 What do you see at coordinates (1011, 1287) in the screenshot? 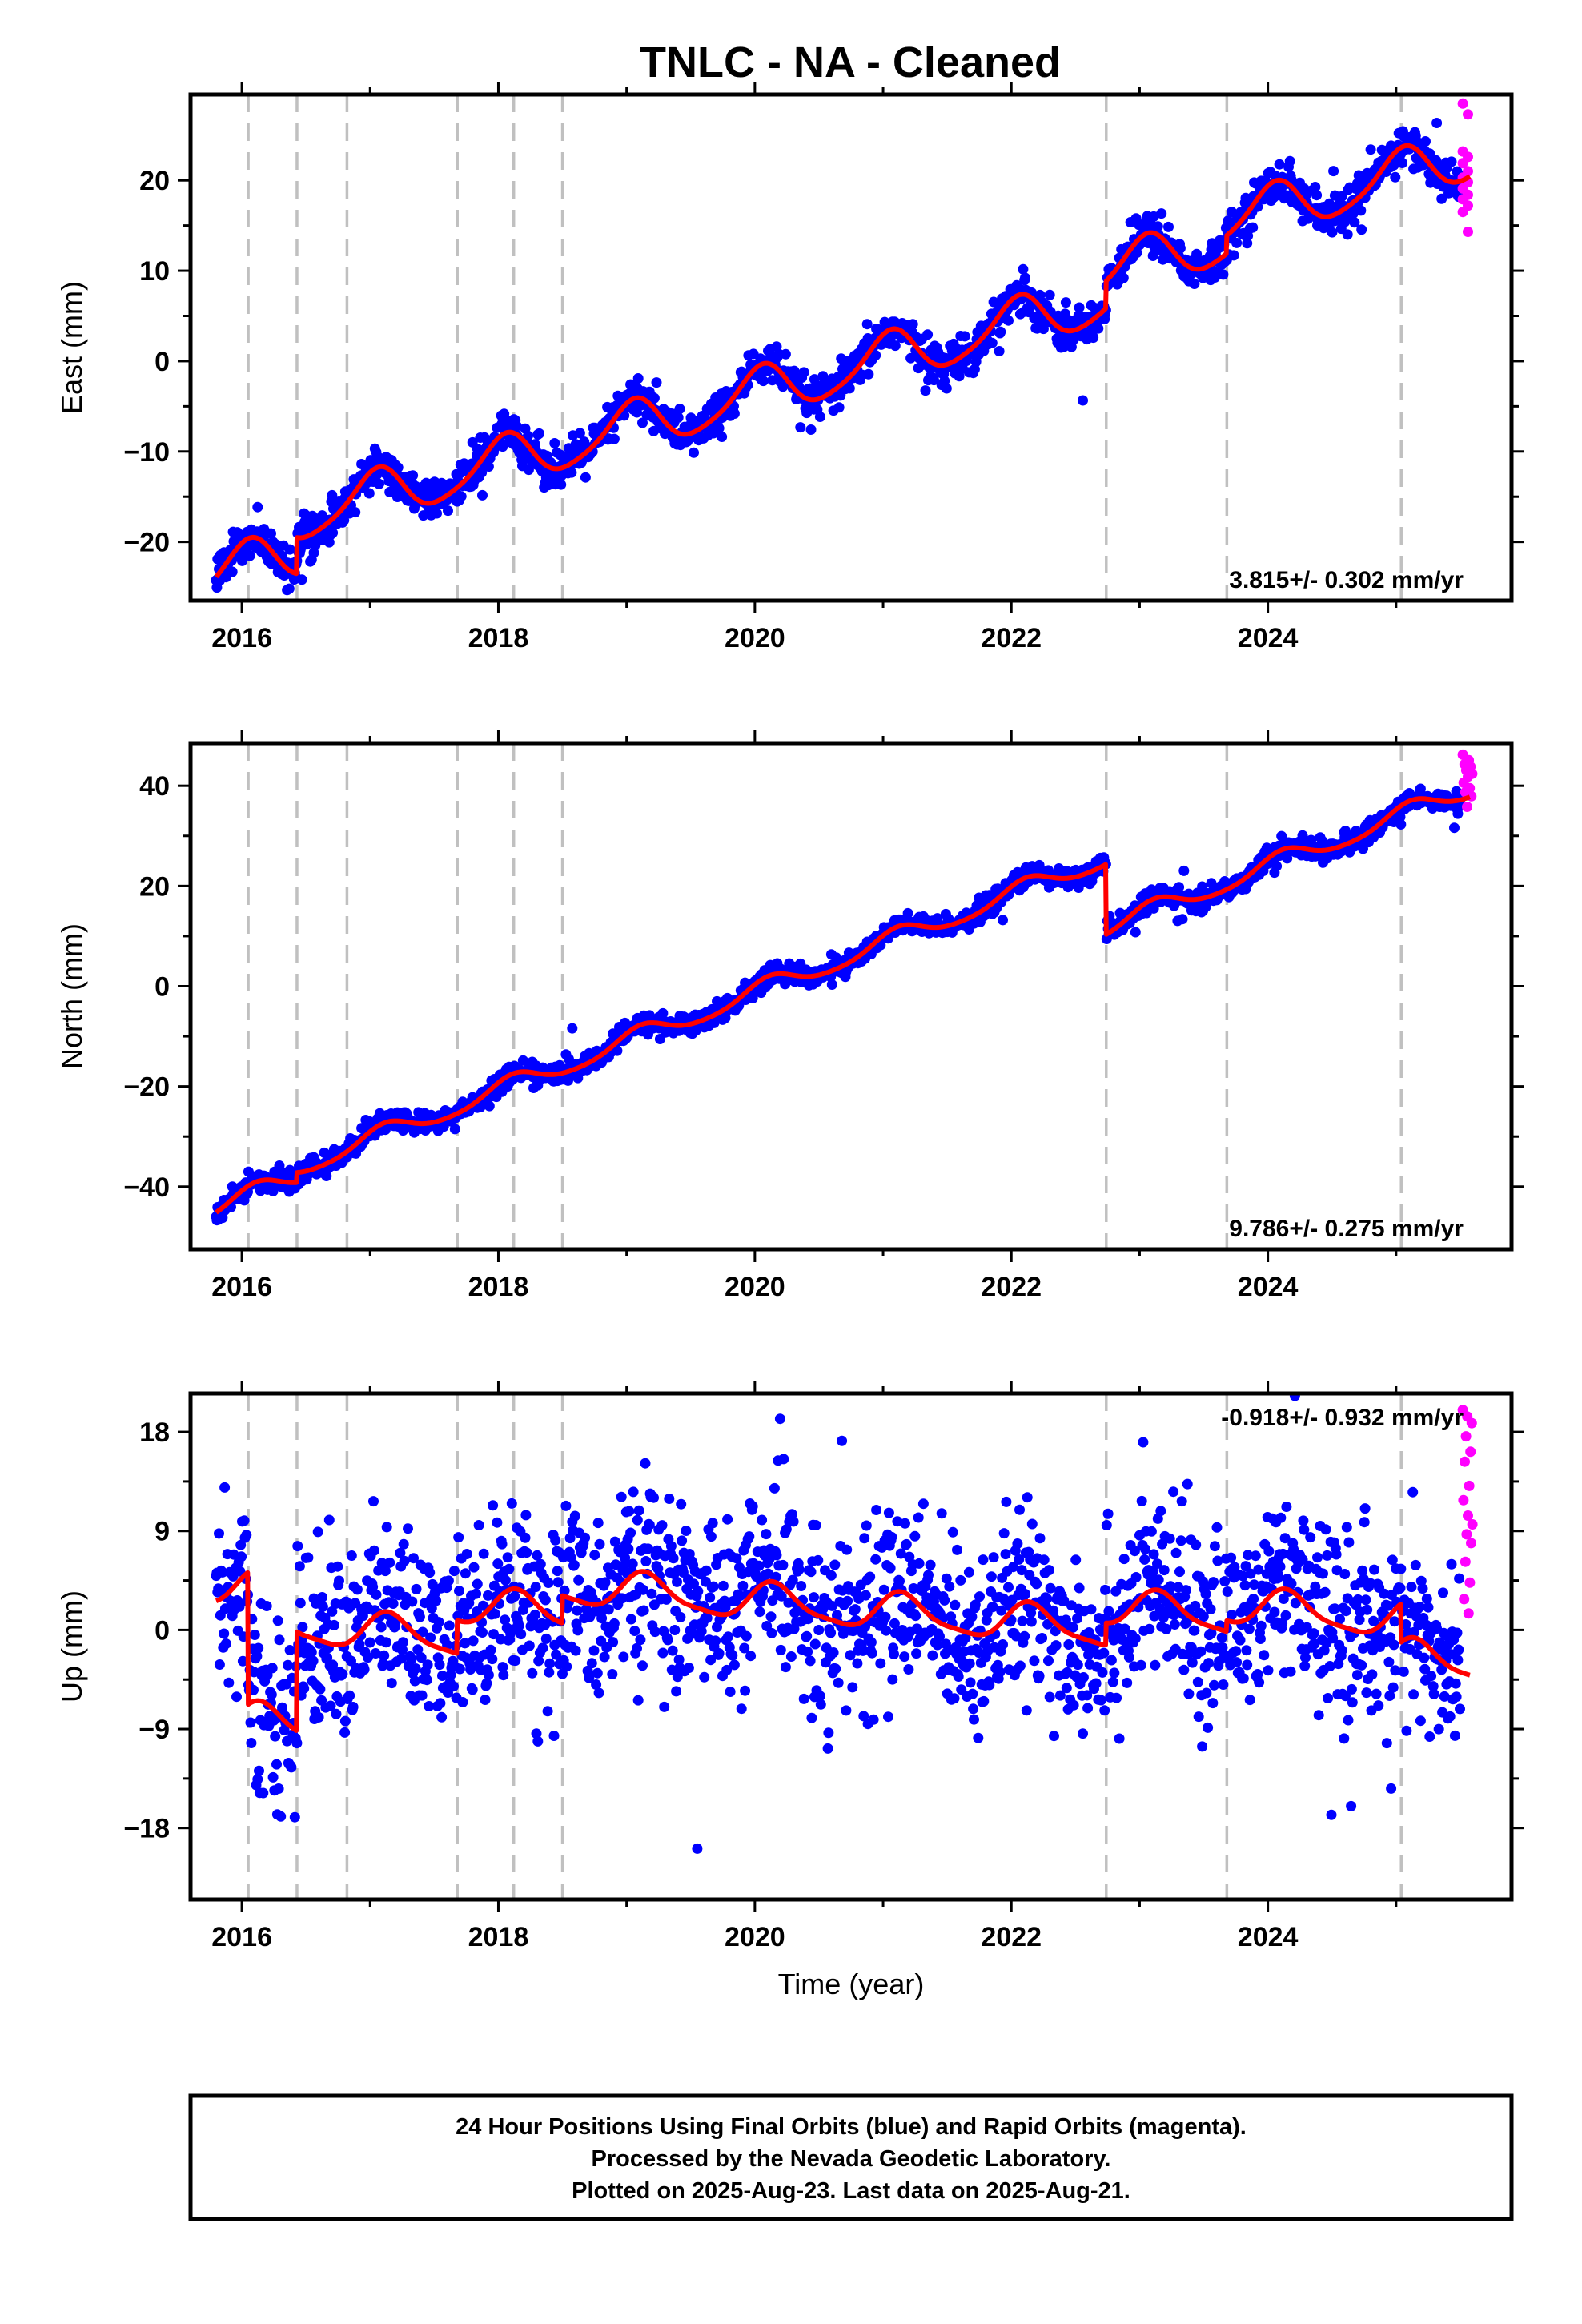
I see `north-xtick-label-3: 2022` at bounding box center [1011, 1287].